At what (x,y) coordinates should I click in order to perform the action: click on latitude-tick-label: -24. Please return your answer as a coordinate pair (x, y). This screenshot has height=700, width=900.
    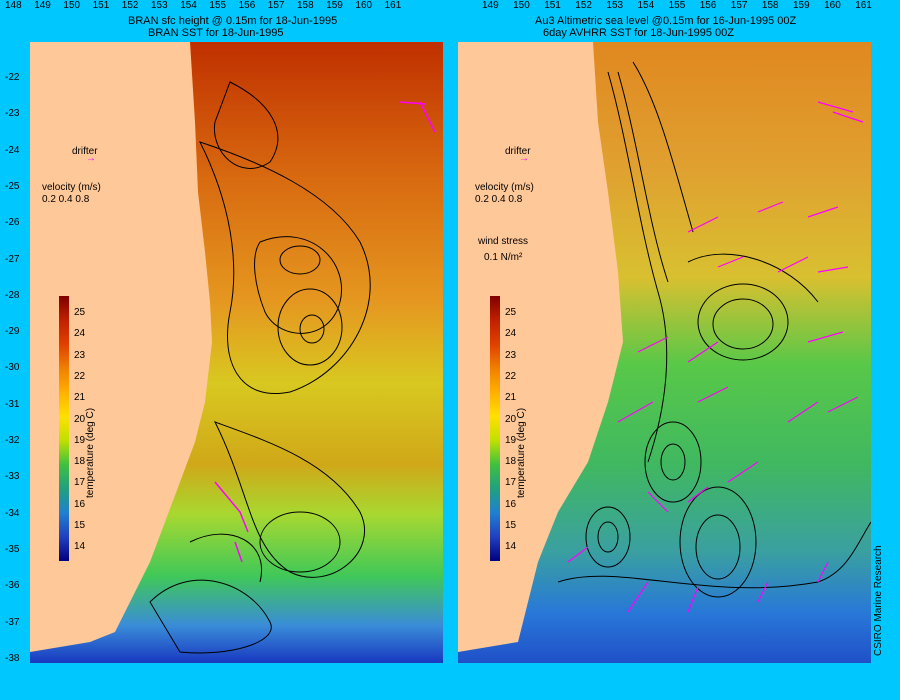
    Looking at the image, I should click on (12, 150).